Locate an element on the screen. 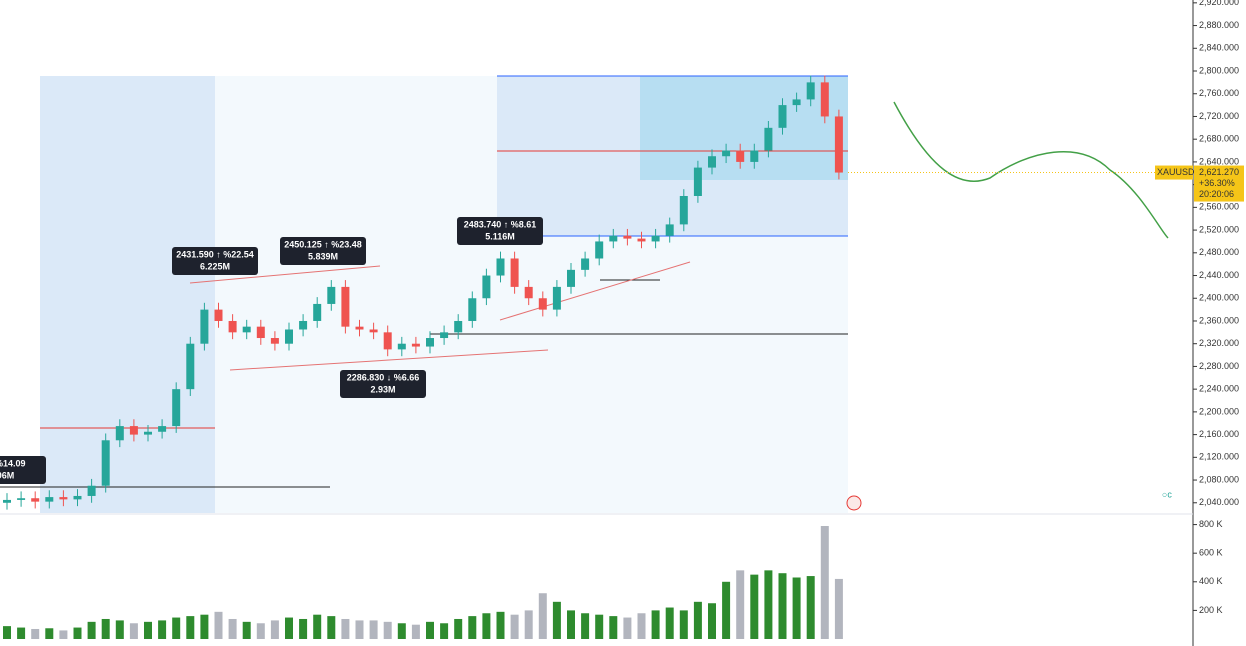 Image resolution: width=1246 pixels, height=646 pixels. annotation-text: 2483.740 ↑ %8.61 is located at coordinates (500, 224).